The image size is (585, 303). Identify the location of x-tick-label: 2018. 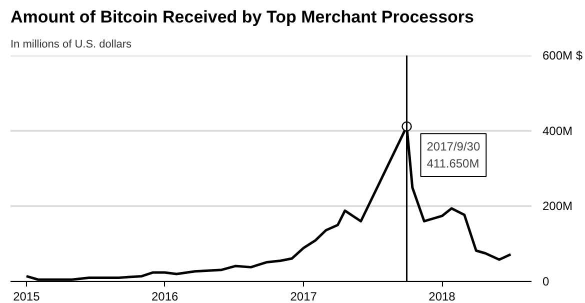
(442, 296).